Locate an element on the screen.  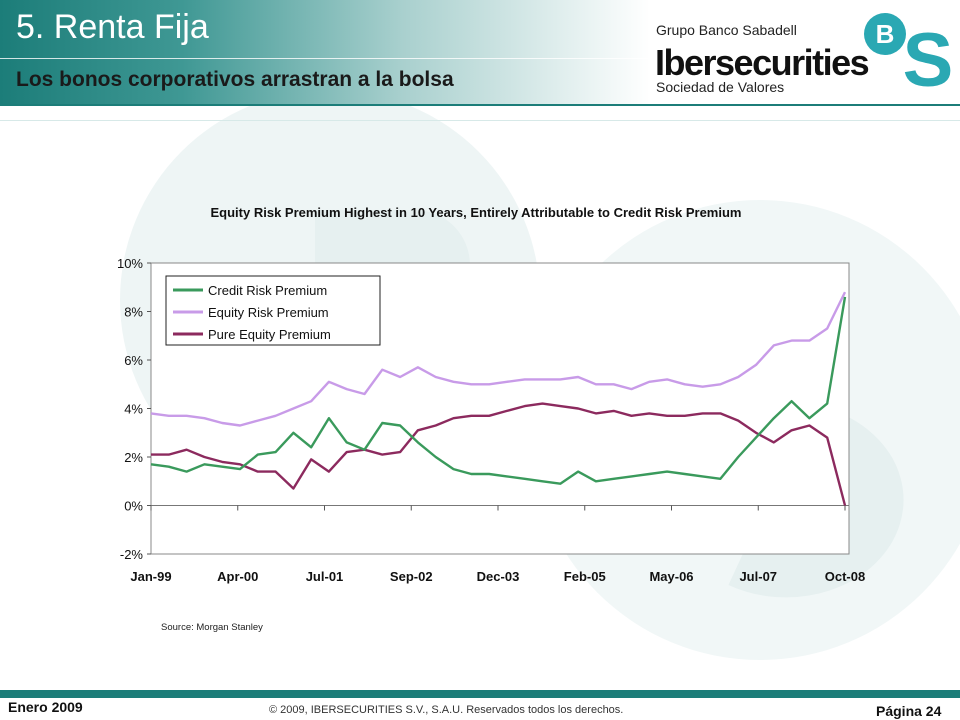
footer-date: Enero 2009 is located at coordinates (45, 707).